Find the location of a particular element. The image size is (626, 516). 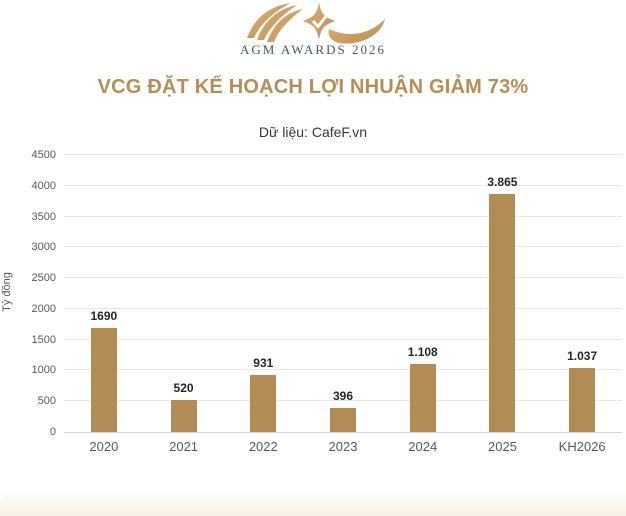

bar-KH2026 is located at coordinates (582, 400).